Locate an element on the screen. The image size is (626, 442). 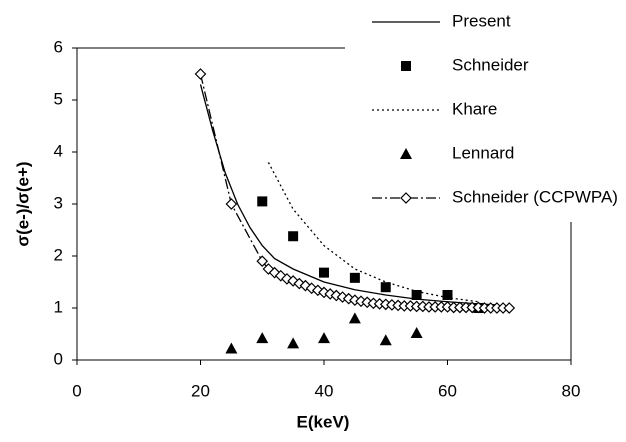
y-tick-label: 3 is located at coordinates (58, 202).